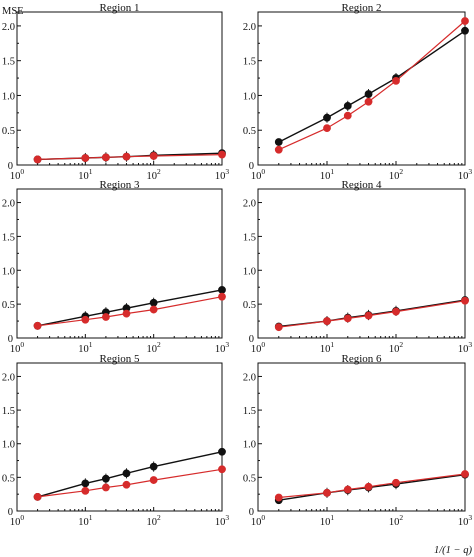 The width and height of the screenshot is (474, 557). Describe the element at coordinates (361, 359) in the screenshot. I see `panel-title: Region 6` at that location.